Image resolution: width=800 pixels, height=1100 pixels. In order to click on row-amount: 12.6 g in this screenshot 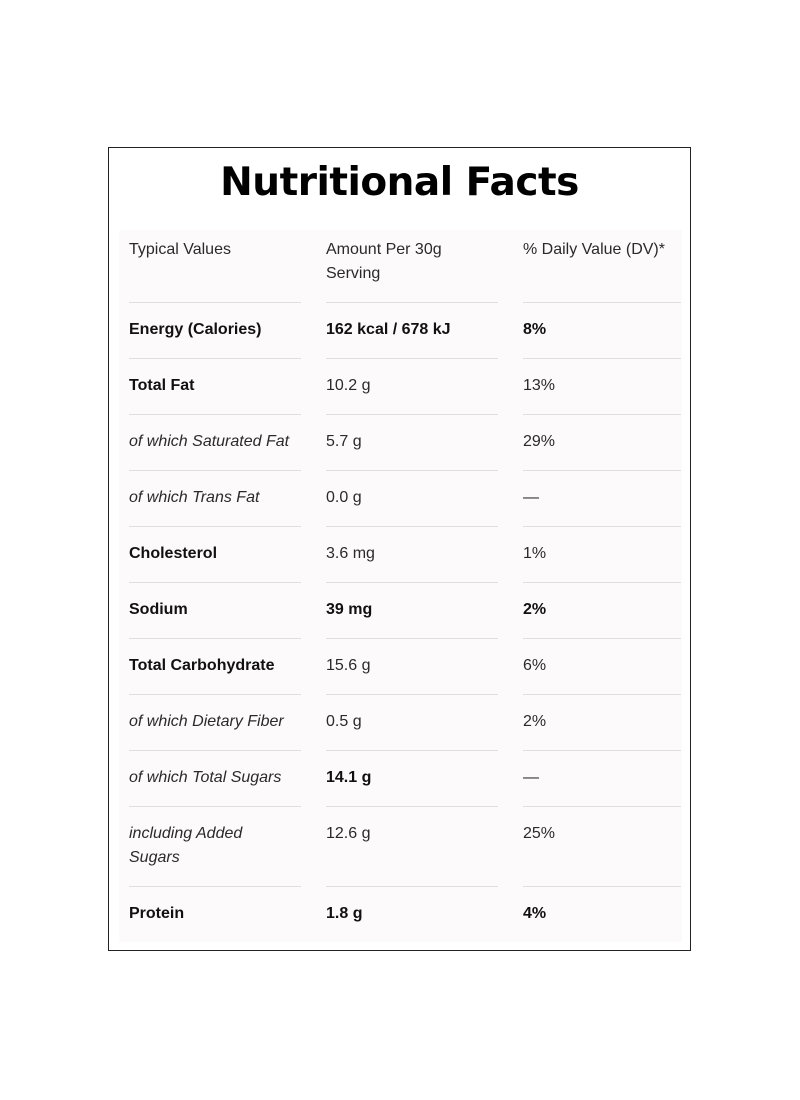, I will do `click(348, 833)`.